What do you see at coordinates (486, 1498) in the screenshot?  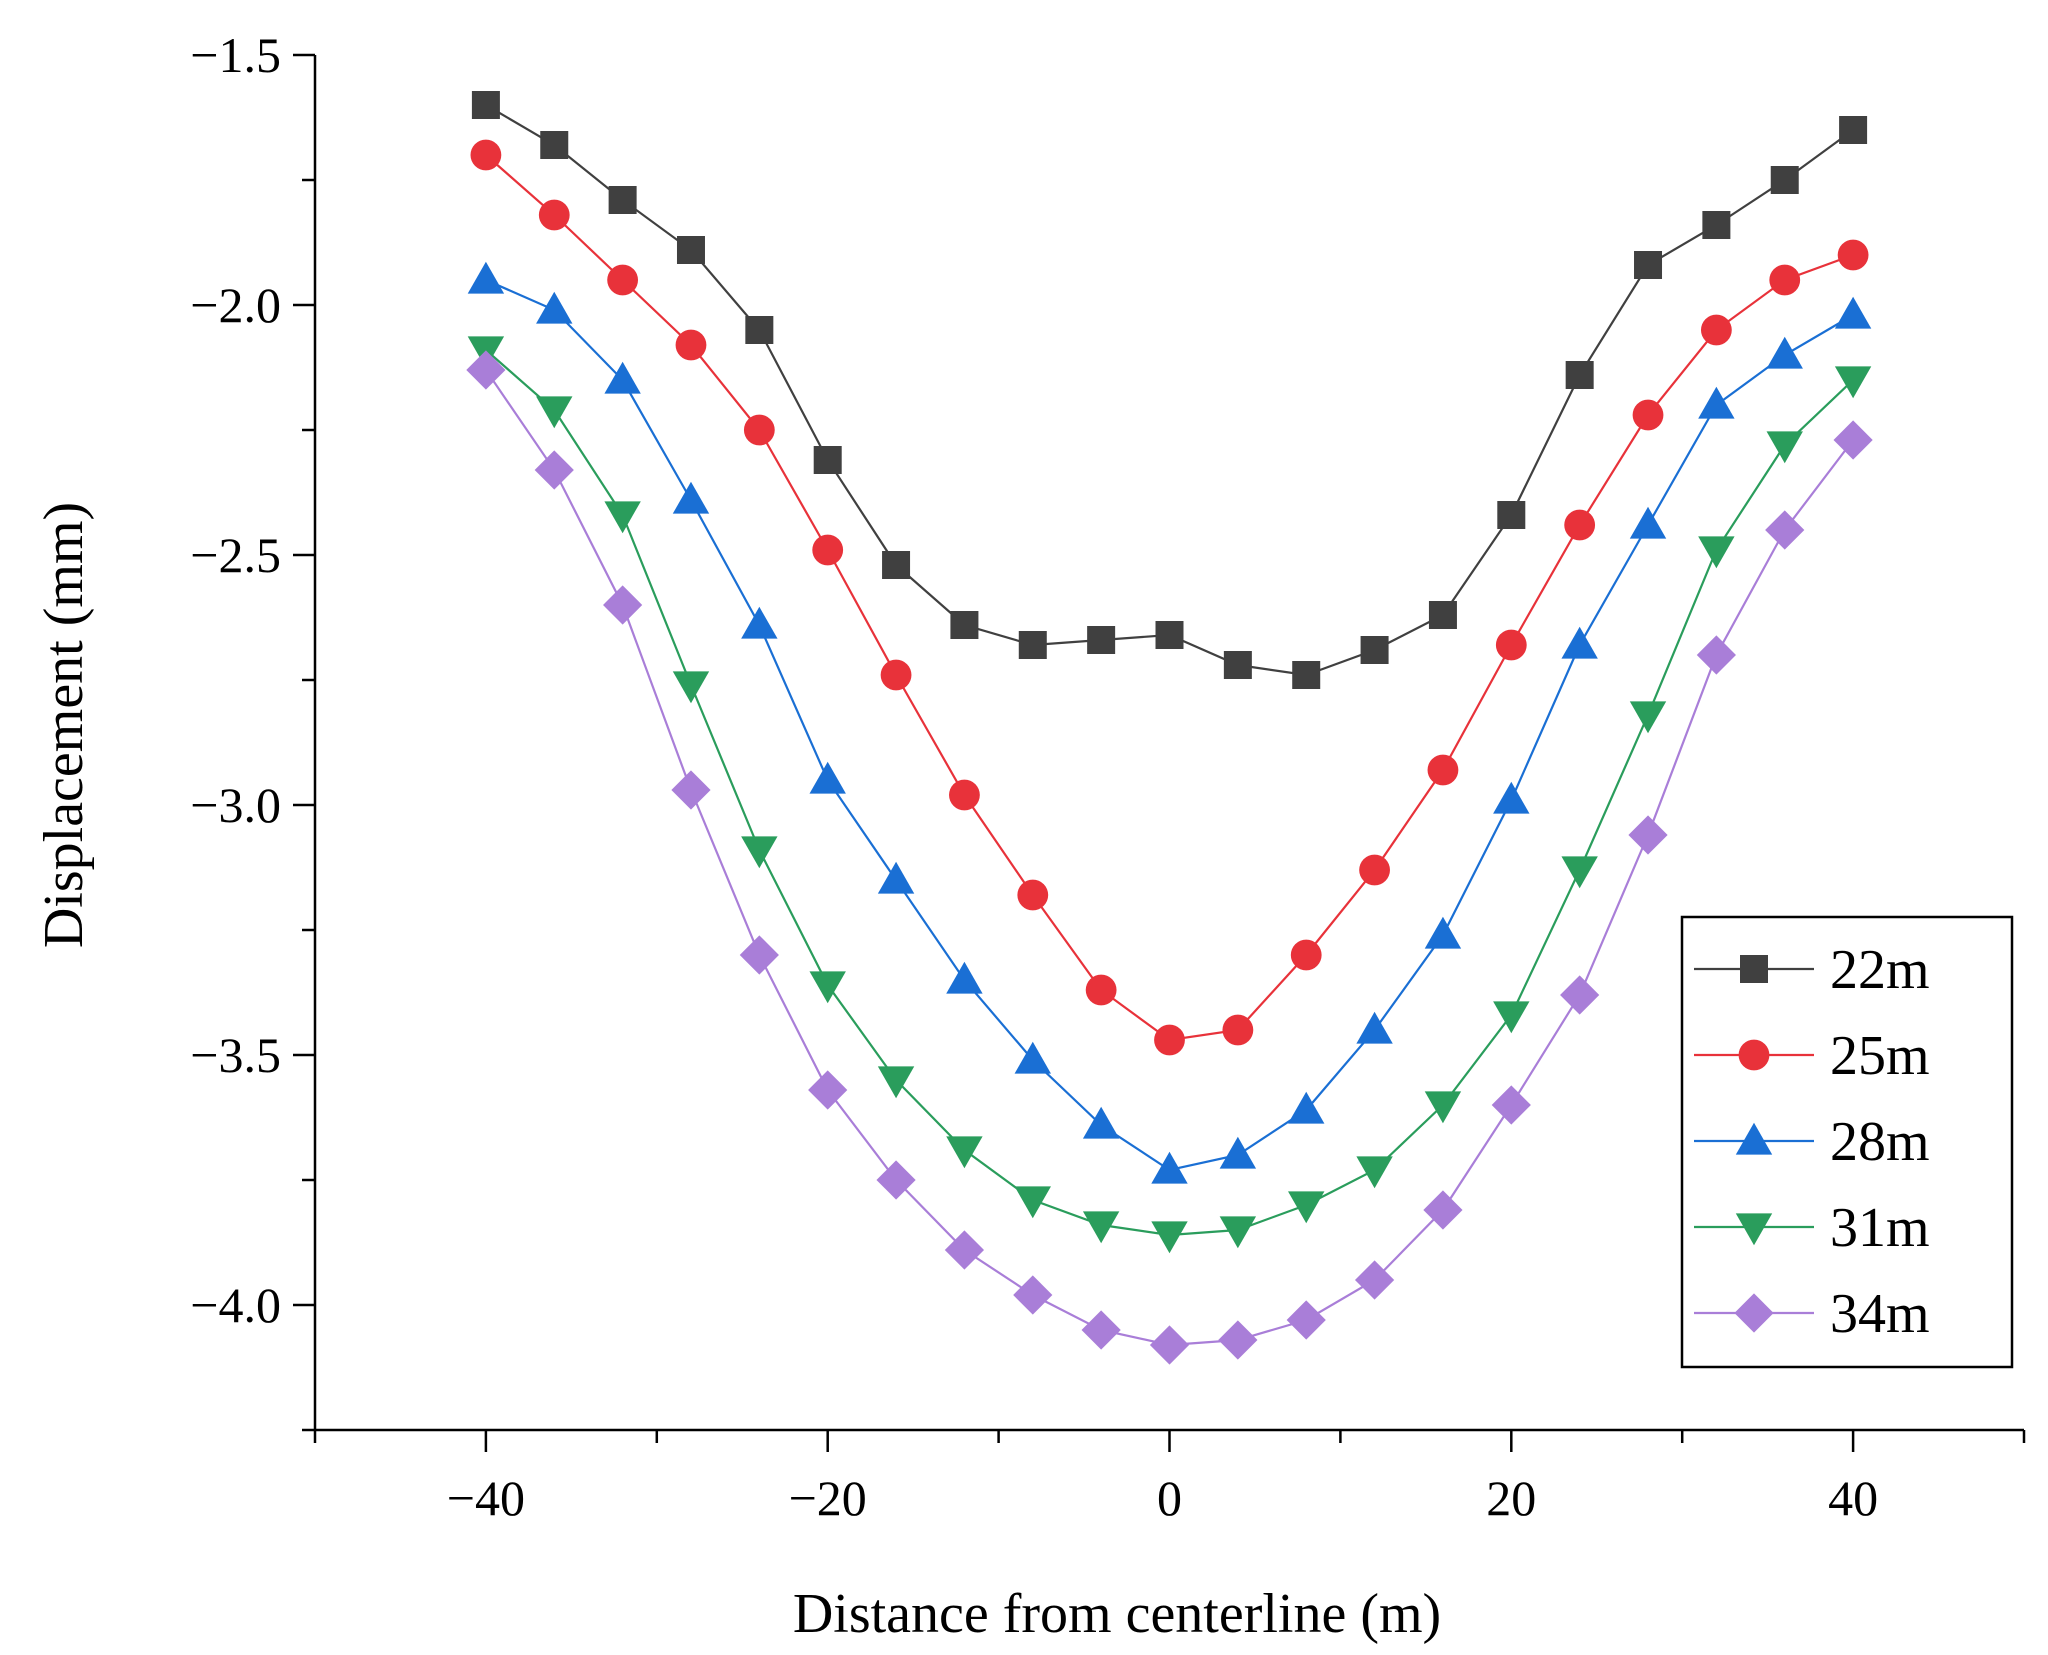 I see `x-tick-label: −40` at bounding box center [486, 1498].